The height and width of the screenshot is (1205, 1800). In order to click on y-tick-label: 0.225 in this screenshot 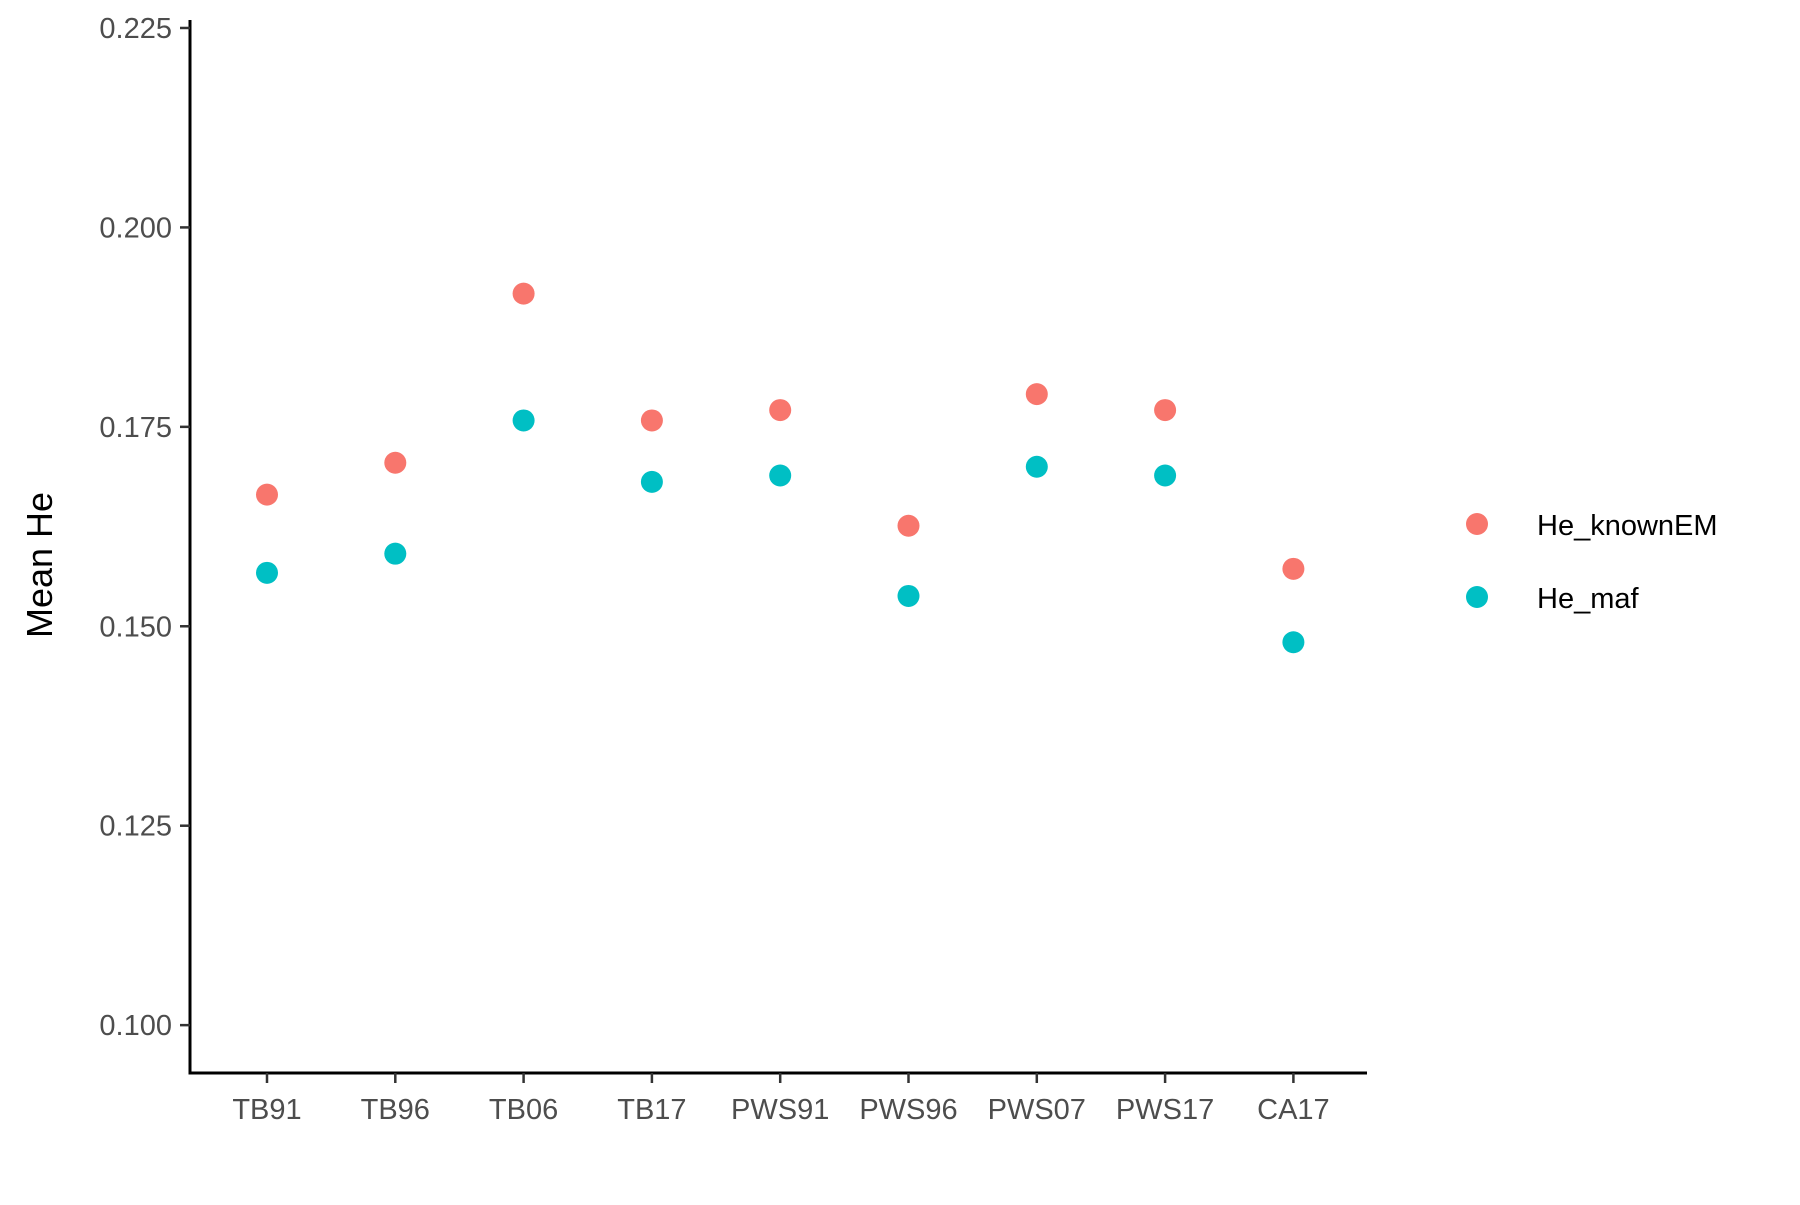, I will do `click(135, 29)`.